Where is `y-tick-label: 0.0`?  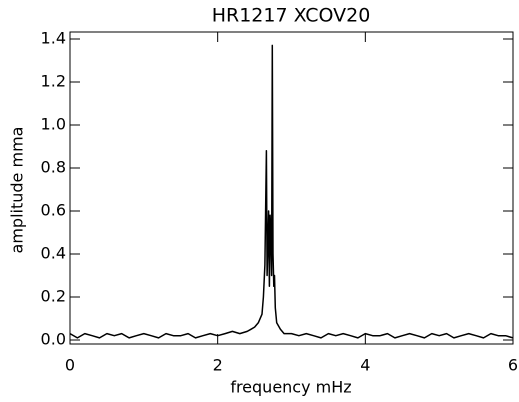 y-tick-label: 0.0 is located at coordinates (53, 339).